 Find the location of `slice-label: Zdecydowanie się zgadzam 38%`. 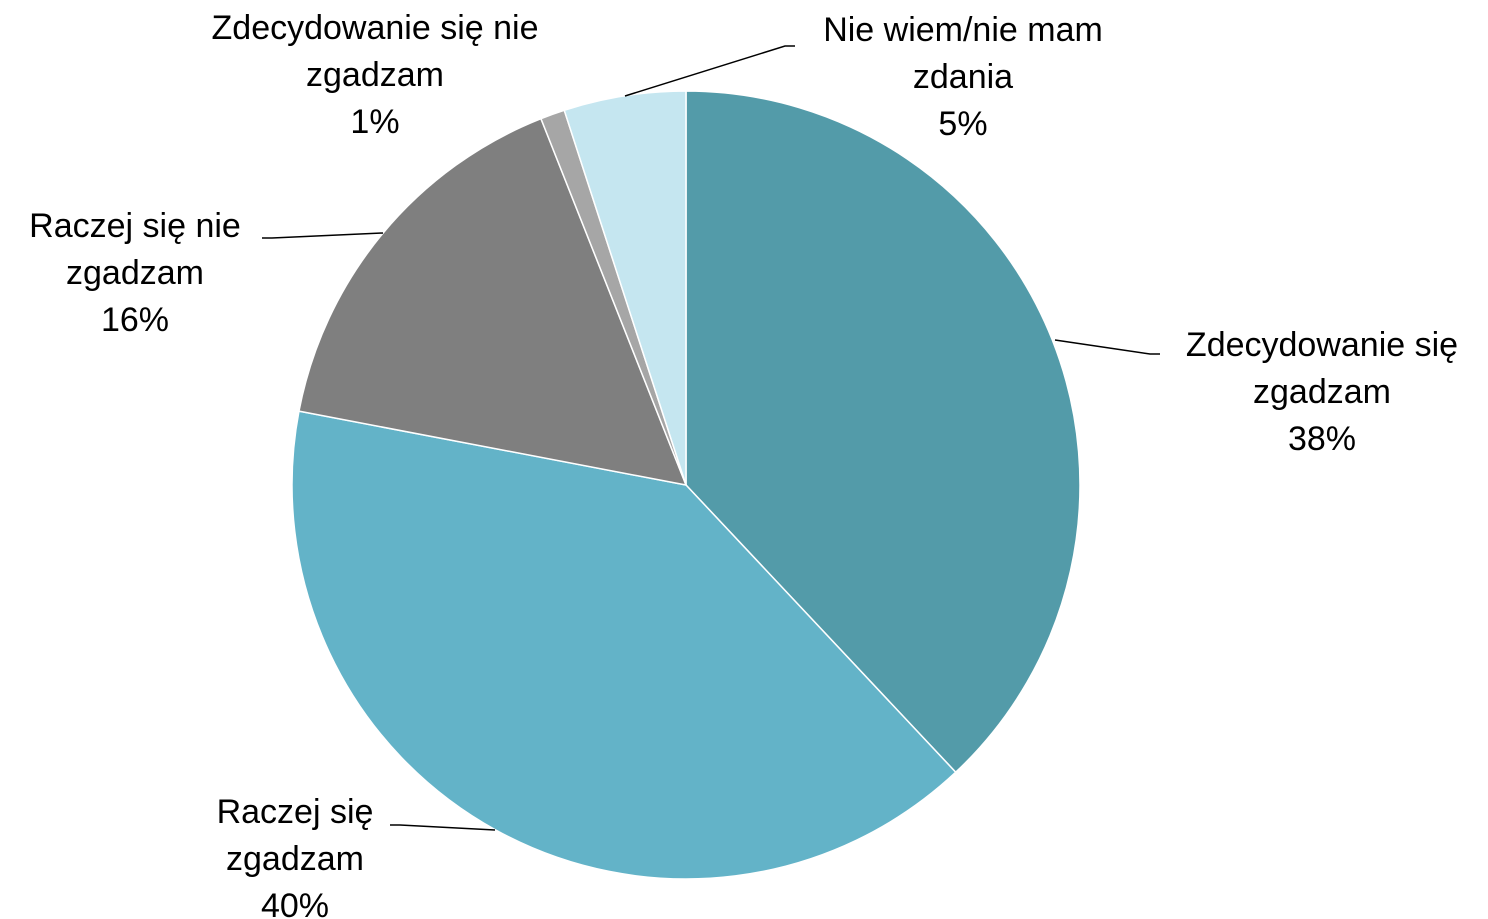

slice-label: Zdecydowanie się zgadzam 38% is located at coordinates (1322, 392).